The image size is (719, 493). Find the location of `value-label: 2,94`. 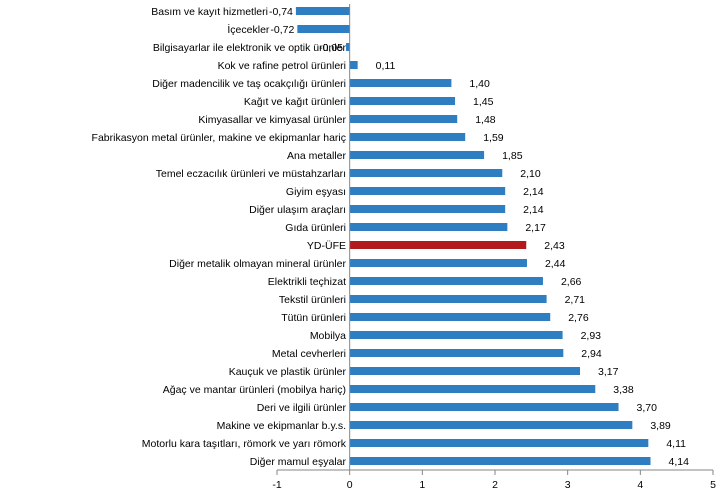

value-label: 2,94 is located at coordinates (591, 354).